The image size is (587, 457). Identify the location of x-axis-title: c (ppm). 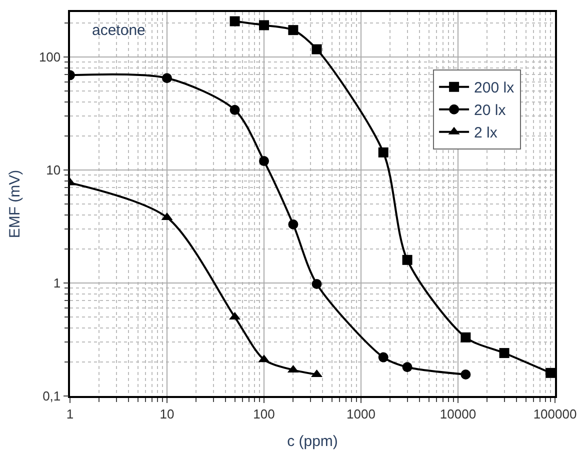
(312, 441).